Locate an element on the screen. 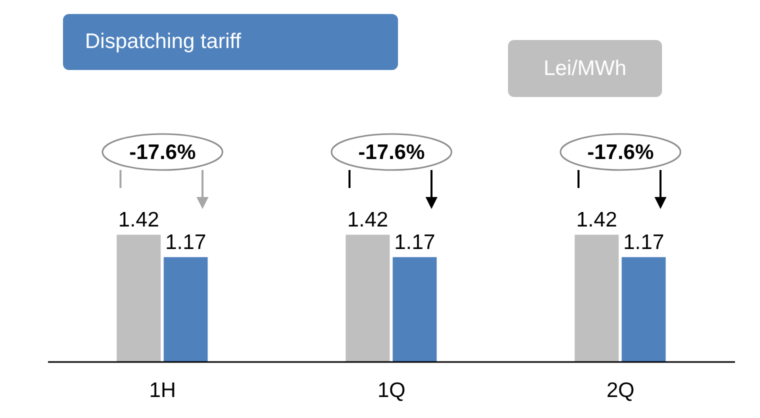 The height and width of the screenshot is (418, 760). chart-subtitle: Lei/MWh is located at coordinates (585, 68).